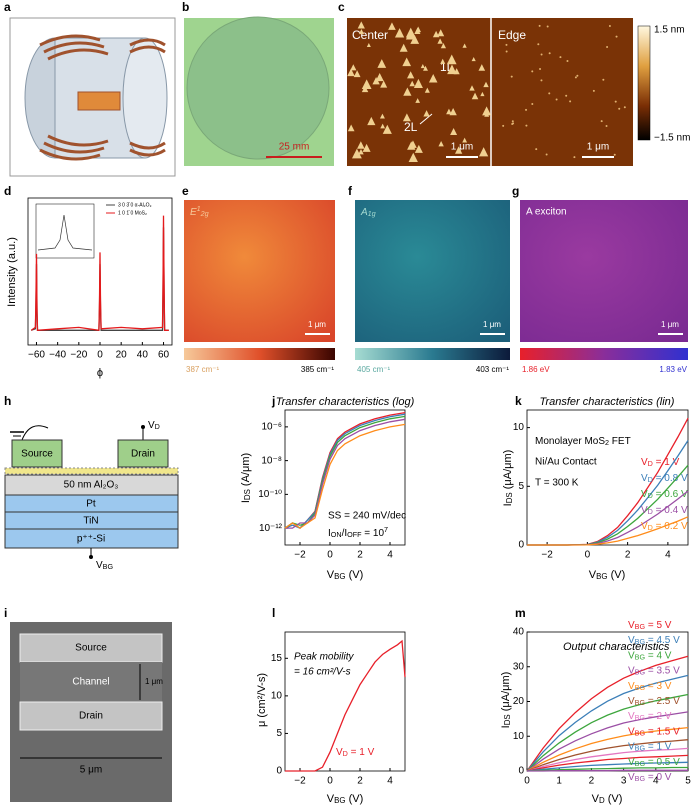 Image resolution: width=693 pixels, height=807 pixels. What do you see at coordinates (650, 746) in the screenshot?
I see `legend-label: VBG = 1 V` at bounding box center [650, 746].